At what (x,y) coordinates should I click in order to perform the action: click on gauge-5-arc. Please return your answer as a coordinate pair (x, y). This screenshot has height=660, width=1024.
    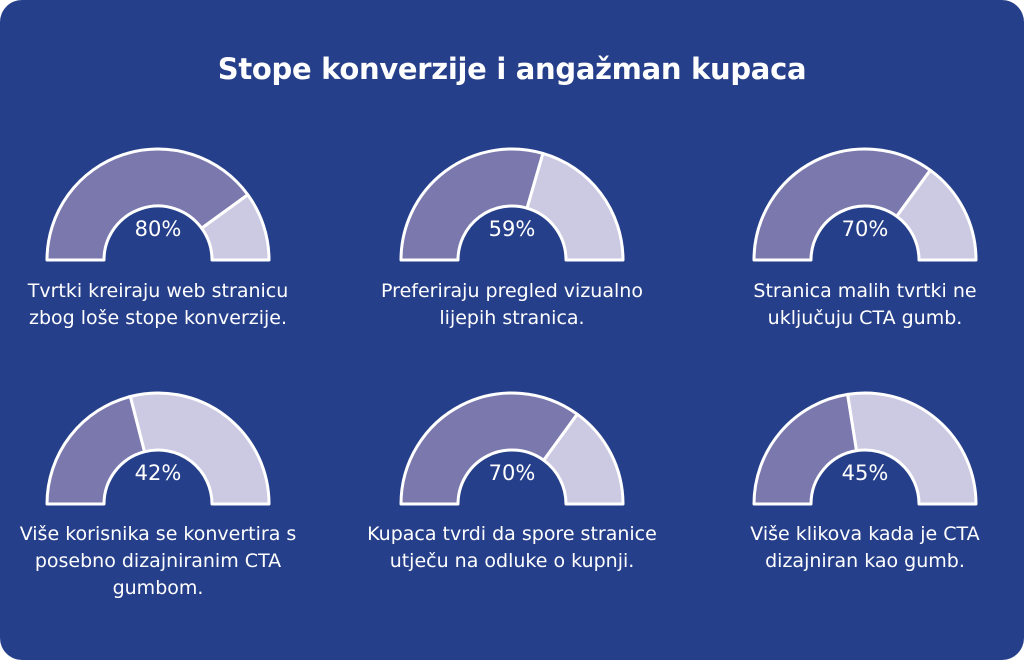
    Looking at the image, I should click on (512, 448).